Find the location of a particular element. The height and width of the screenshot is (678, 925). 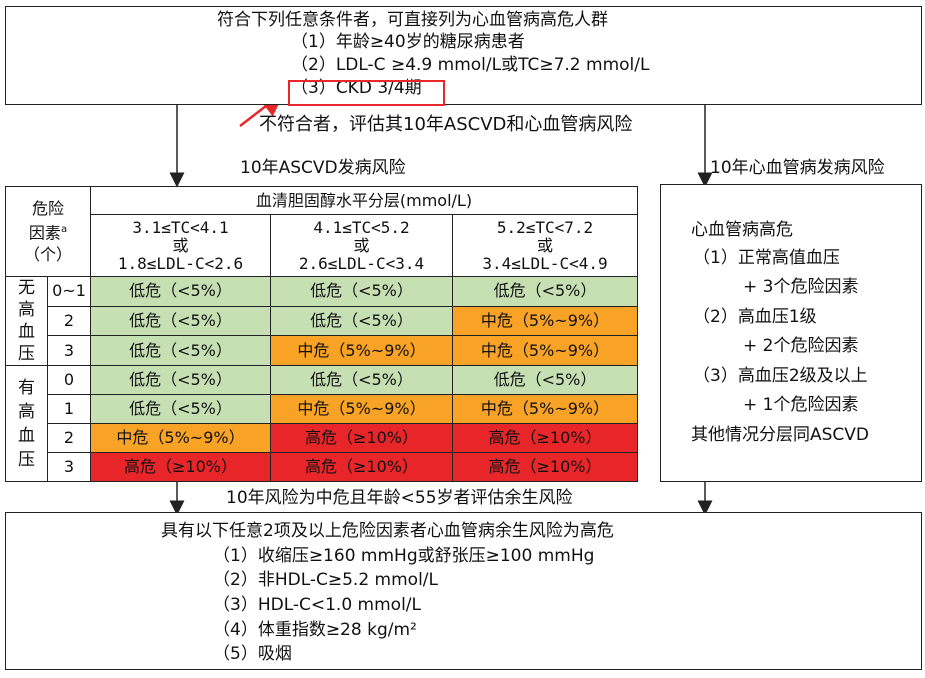

top-box-item-1: （1）年龄≥40岁的糖尿病患者 is located at coordinates (408, 42).